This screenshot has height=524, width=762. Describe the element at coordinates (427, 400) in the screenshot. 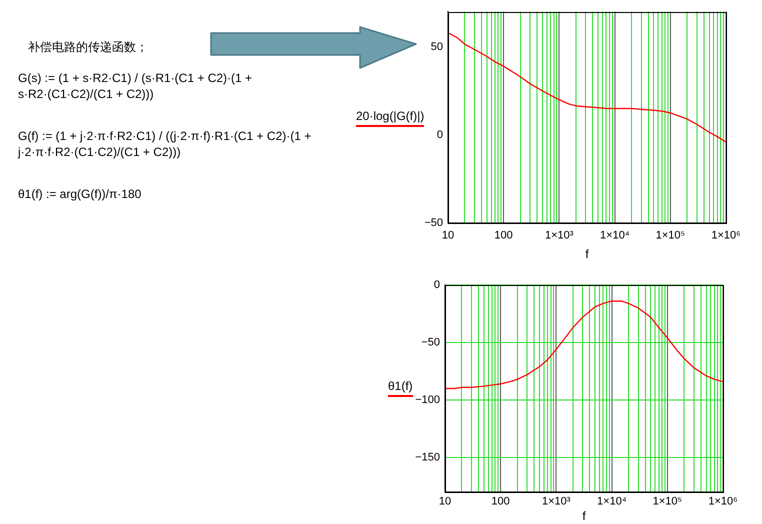

I see `y-tick-label: −100` at that location.